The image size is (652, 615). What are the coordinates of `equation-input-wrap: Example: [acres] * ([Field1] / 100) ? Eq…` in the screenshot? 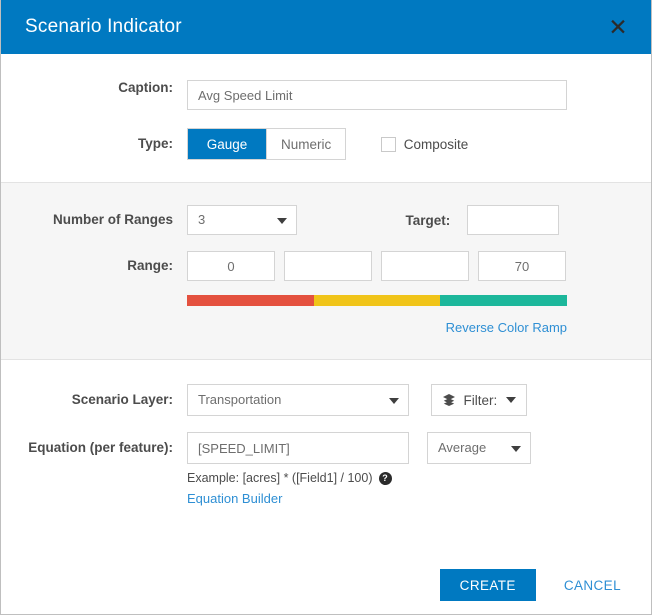 It's located at (298, 470).